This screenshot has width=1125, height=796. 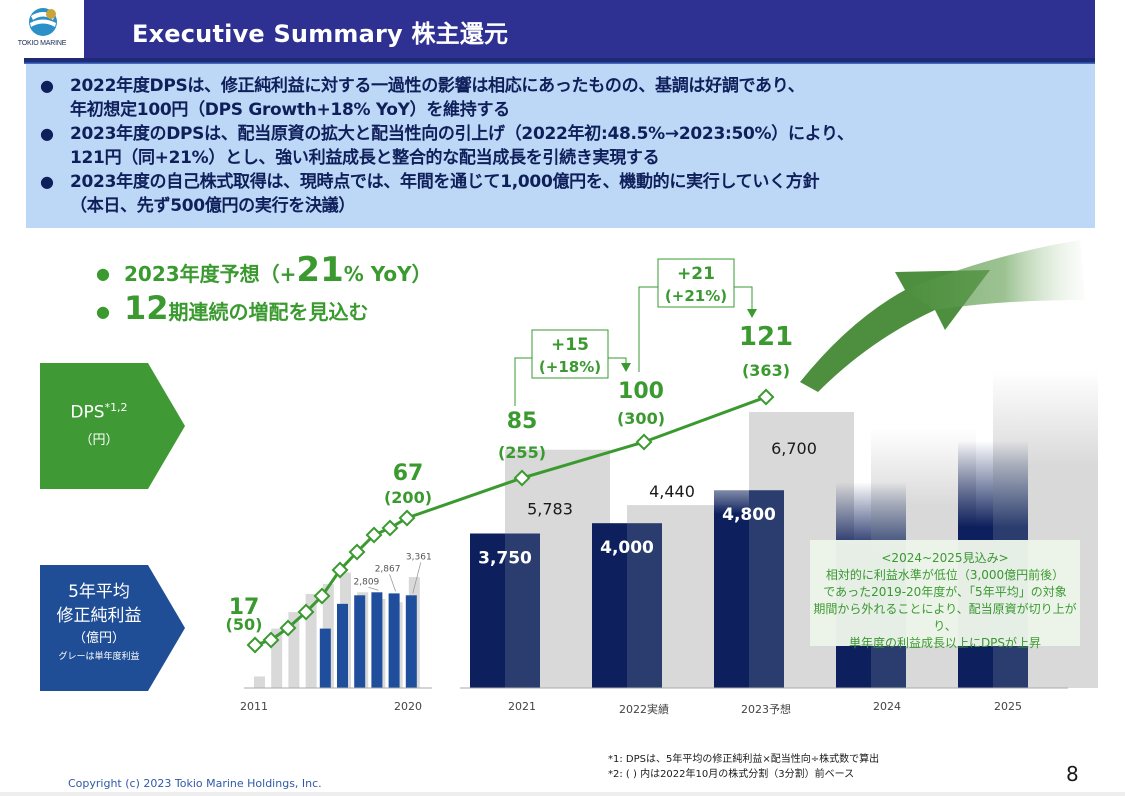 I want to click on logo-text: TOKIO MARINE, so click(x=42, y=43).